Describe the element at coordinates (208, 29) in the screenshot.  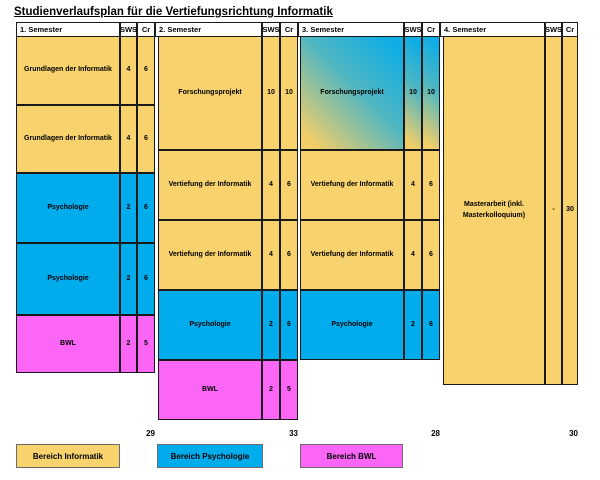
I see `semester2-header: 2. Semester` at that location.